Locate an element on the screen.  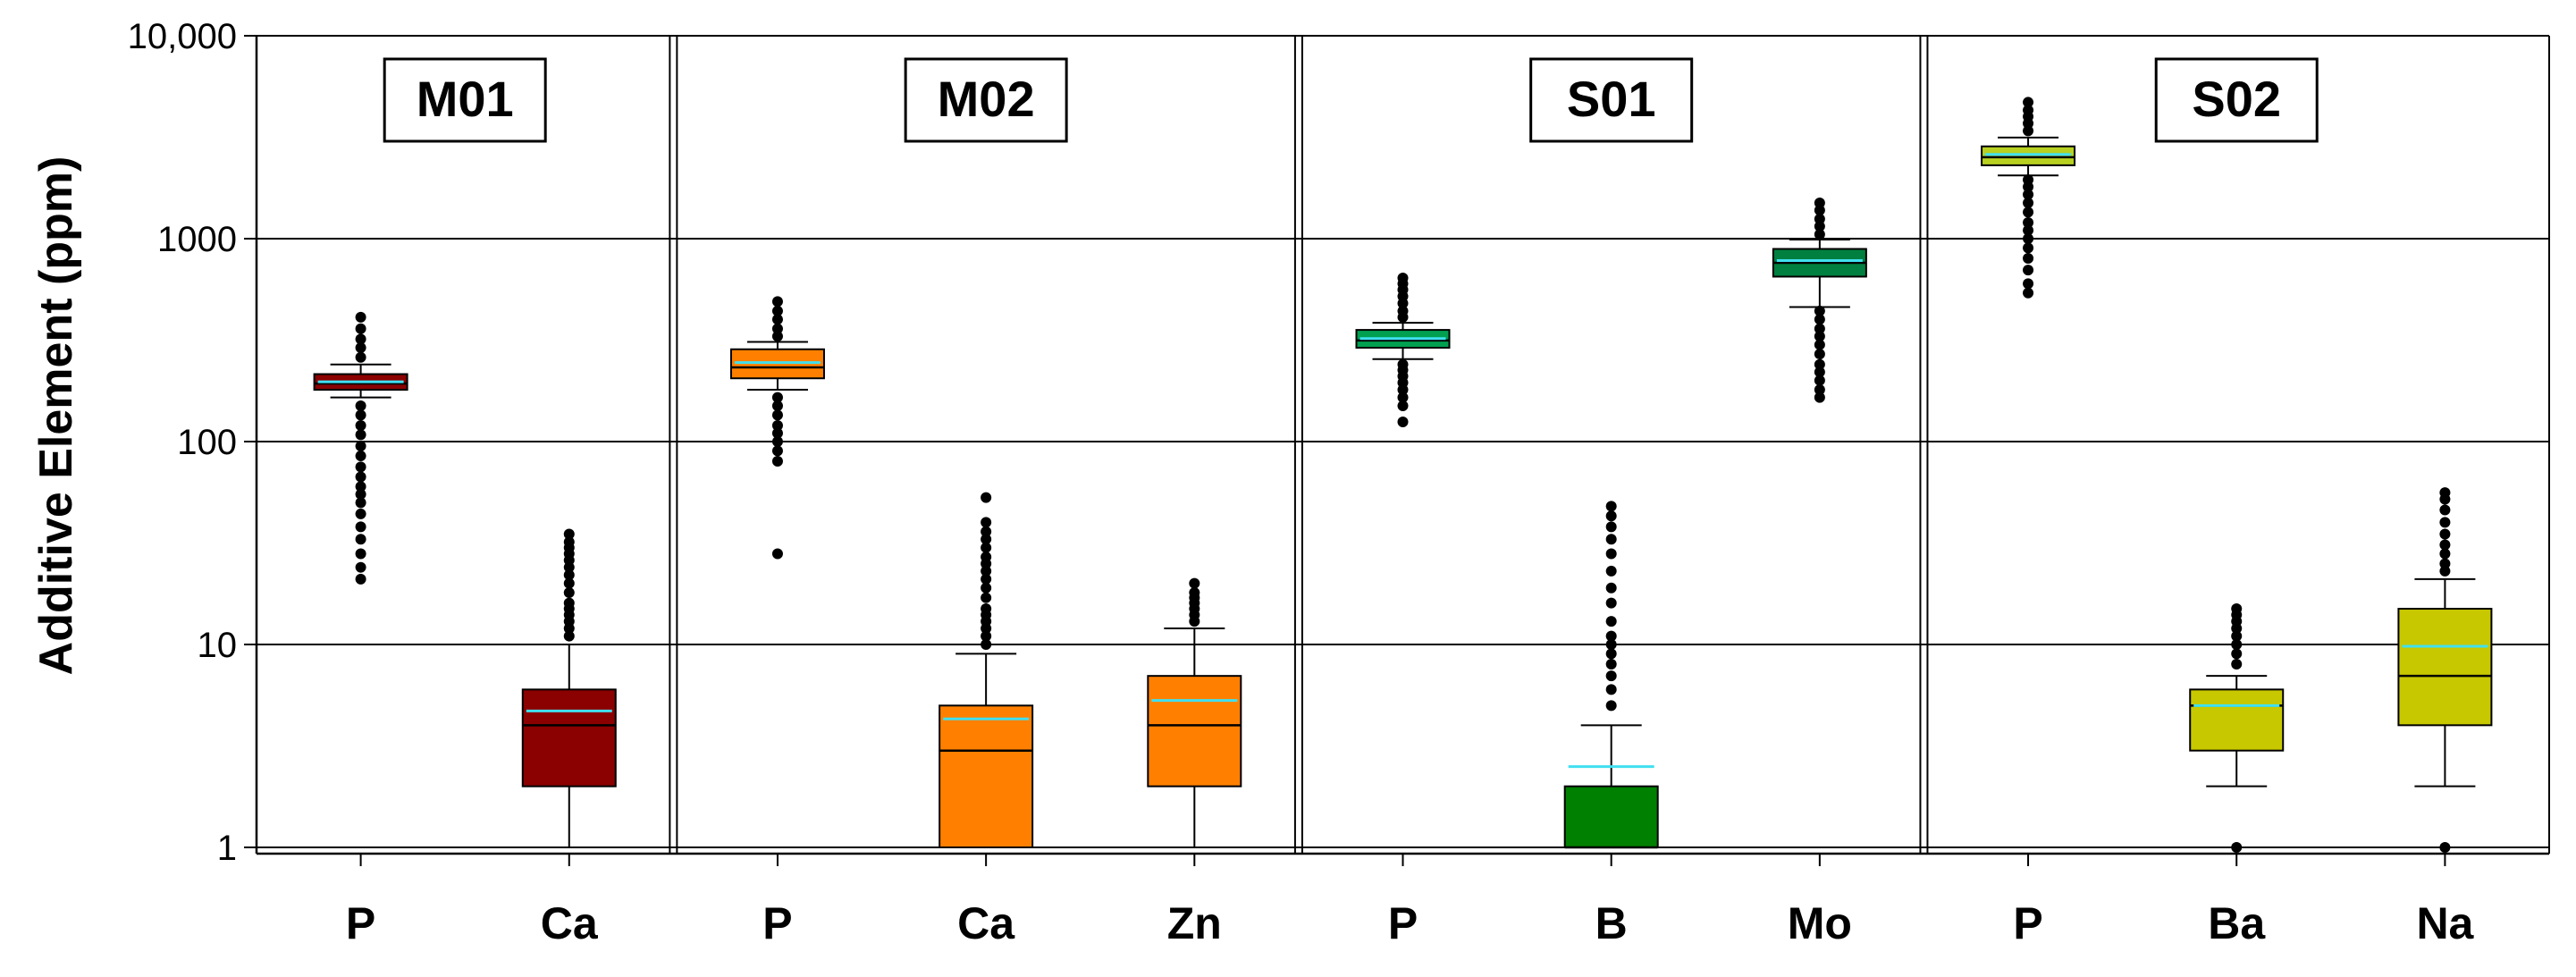
box-M02-P is located at coordinates (777, 428).